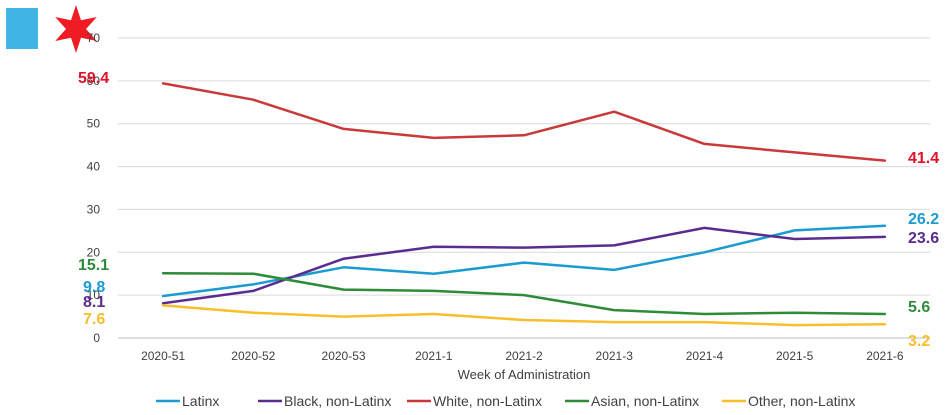 This screenshot has width=948, height=415. Describe the element at coordinates (94, 209) in the screenshot. I see `y-tick-label: 30` at that location.